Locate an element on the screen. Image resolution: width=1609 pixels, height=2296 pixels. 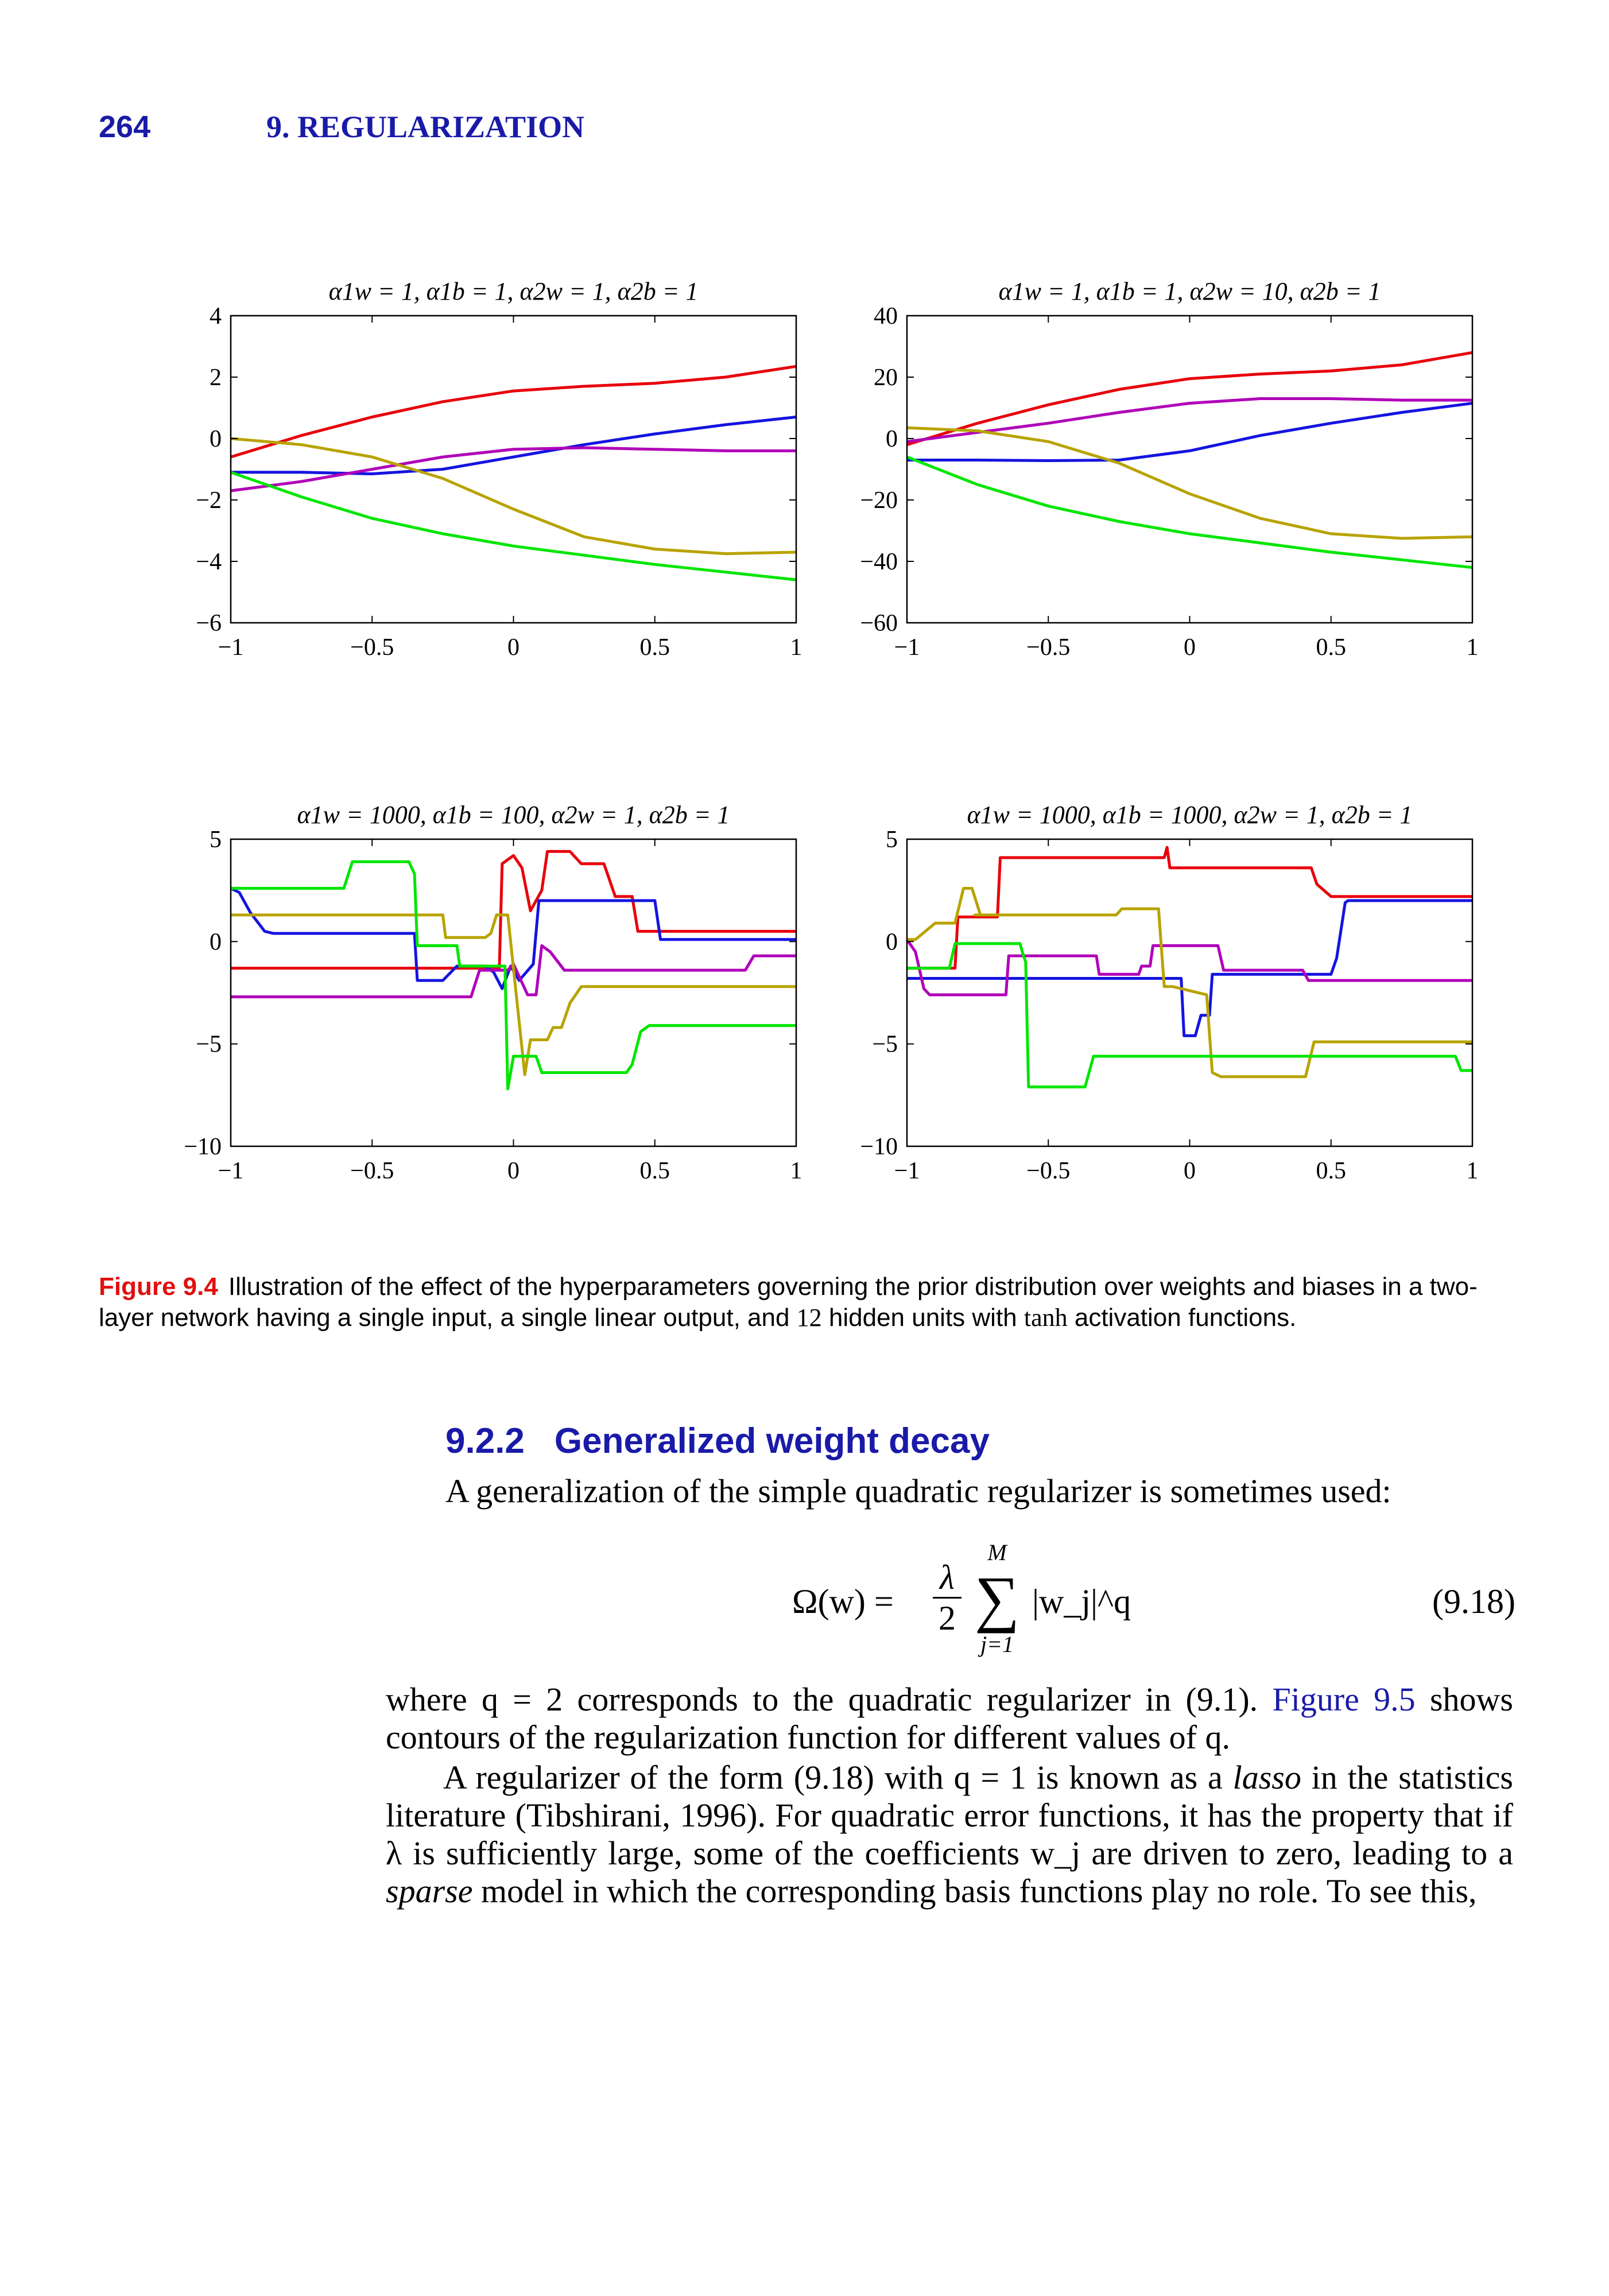
equation-denominator: 2 is located at coordinates (947, 1618).